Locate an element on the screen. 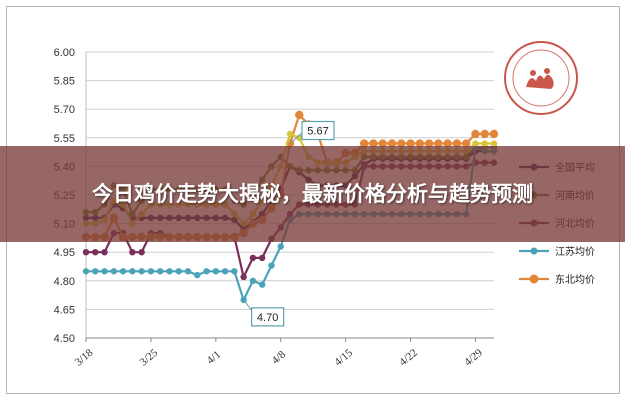  legend-label: 东北均价 is located at coordinates (575, 279).